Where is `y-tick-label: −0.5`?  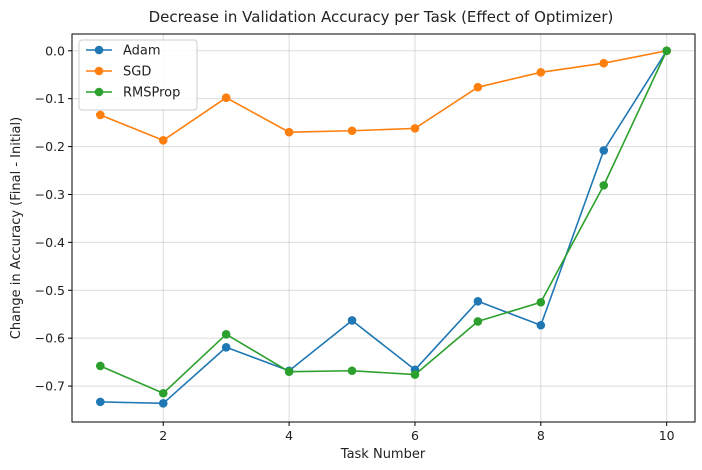 y-tick-label: −0.5 is located at coordinates (50, 290).